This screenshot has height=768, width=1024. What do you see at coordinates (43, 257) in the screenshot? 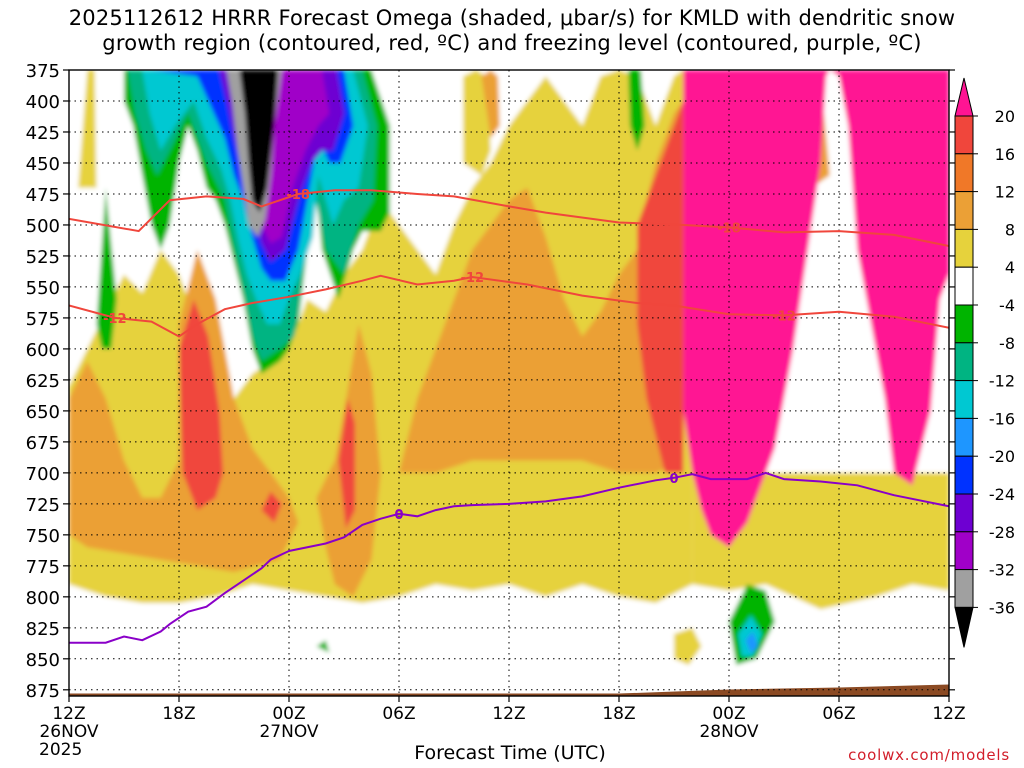
I see `y-tick-label: 525` at bounding box center [43, 257].